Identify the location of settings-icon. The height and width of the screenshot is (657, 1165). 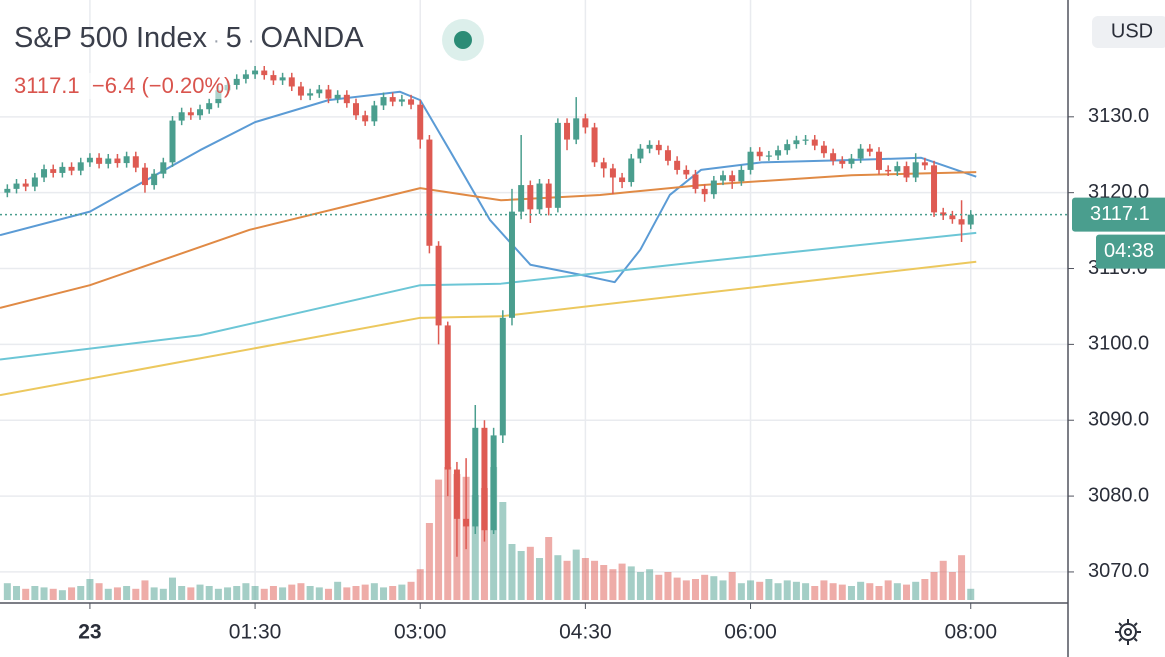
(1128, 632).